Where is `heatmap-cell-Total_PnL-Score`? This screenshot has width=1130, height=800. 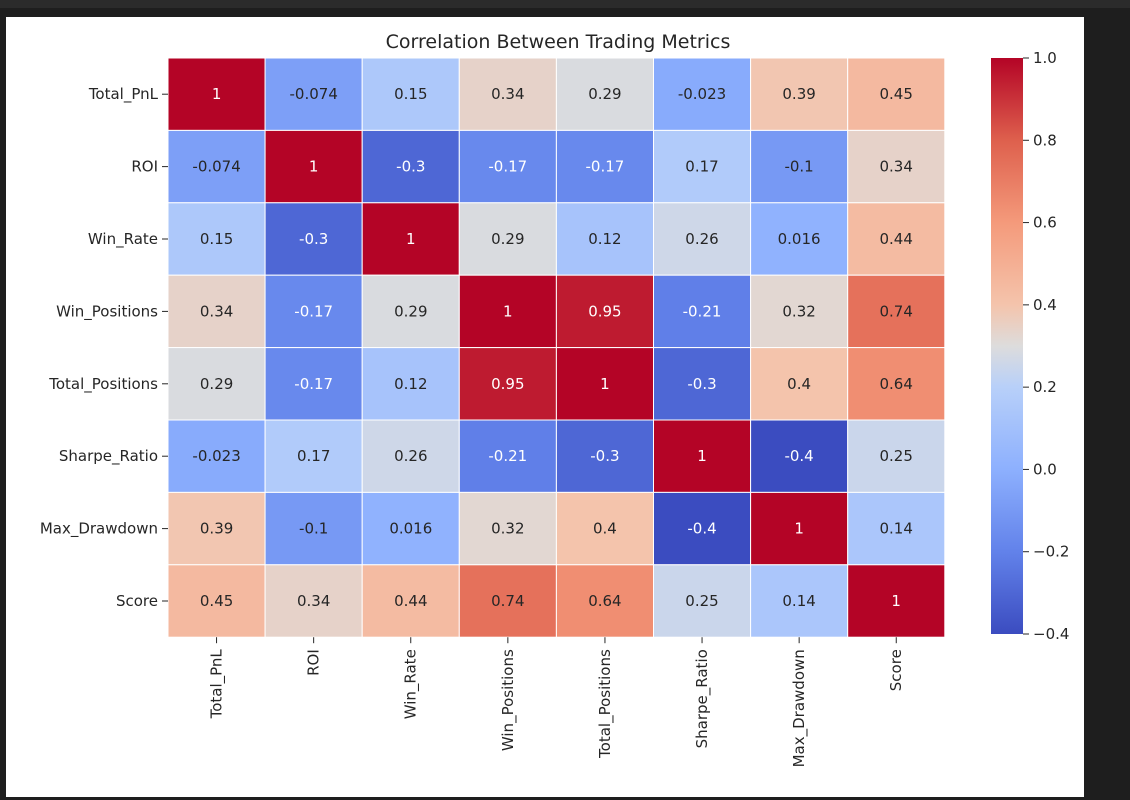 heatmap-cell-Total_PnL-Score is located at coordinates (896, 94).